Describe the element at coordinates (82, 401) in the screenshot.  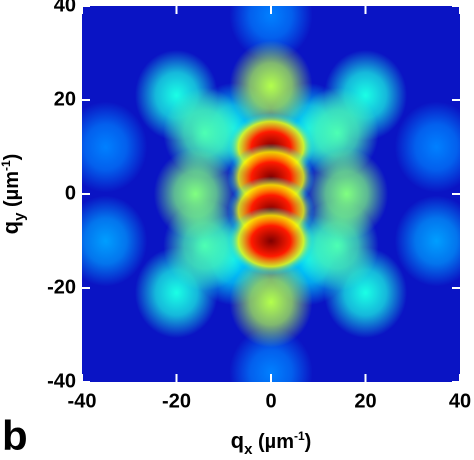
I see `x-tick-label: -40` at that location.